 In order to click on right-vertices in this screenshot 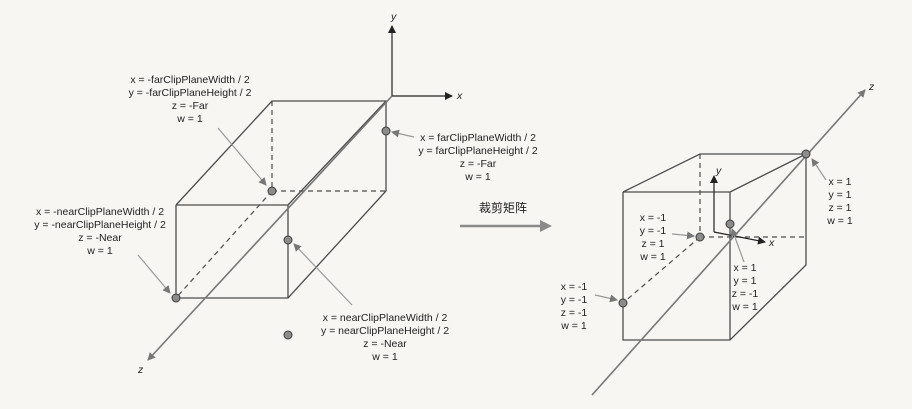, I will do `click(714, 228)`.